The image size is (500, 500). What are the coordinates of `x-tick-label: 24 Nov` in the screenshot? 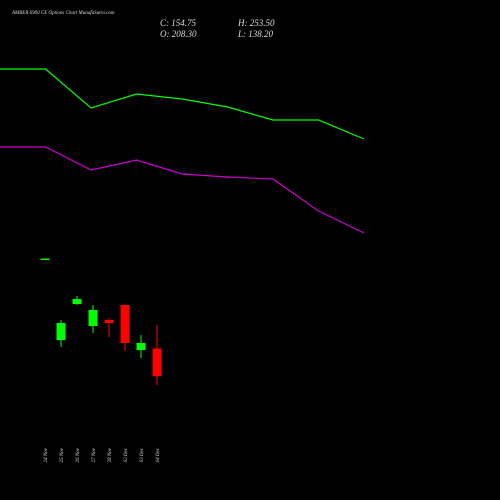 It's located at (46, 454).